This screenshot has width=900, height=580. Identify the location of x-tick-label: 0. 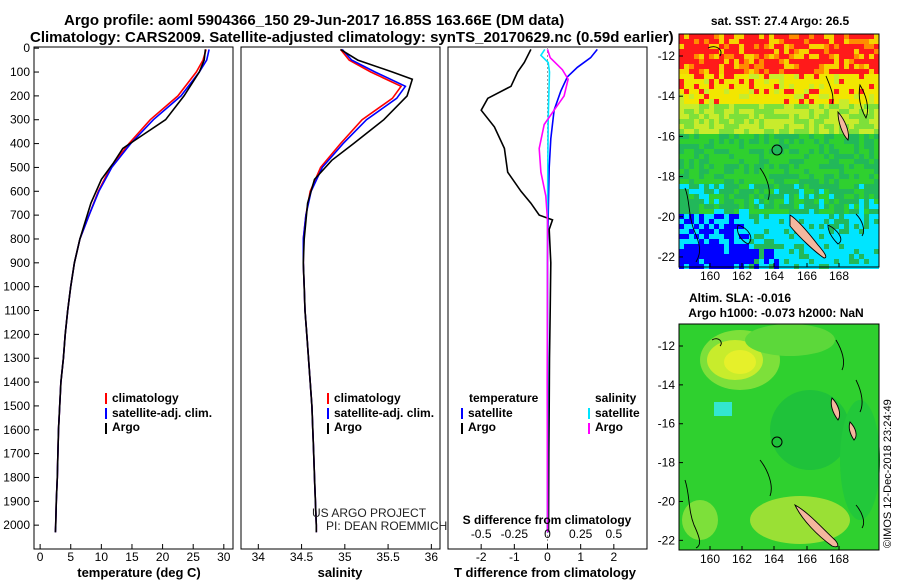
(547, 557).